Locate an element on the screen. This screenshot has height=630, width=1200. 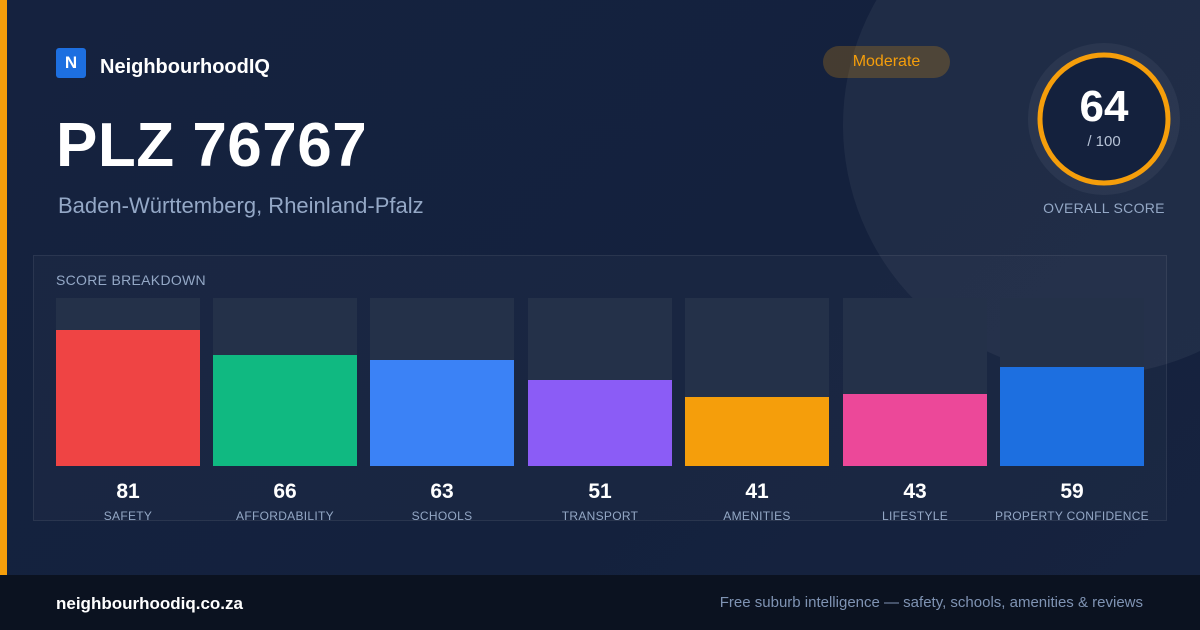
bar-label: SAFETY is located at coordinates (128, 516).